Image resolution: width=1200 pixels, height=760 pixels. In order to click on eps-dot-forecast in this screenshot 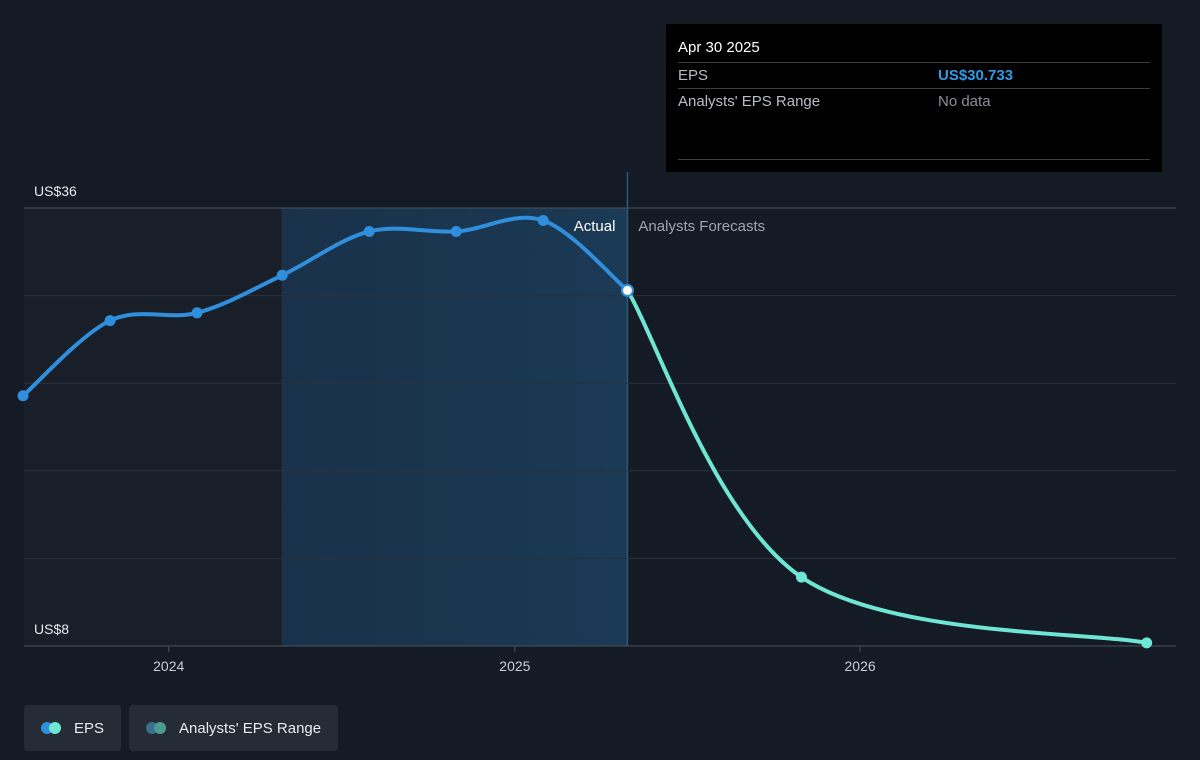, I will do `click(55, 728)`.